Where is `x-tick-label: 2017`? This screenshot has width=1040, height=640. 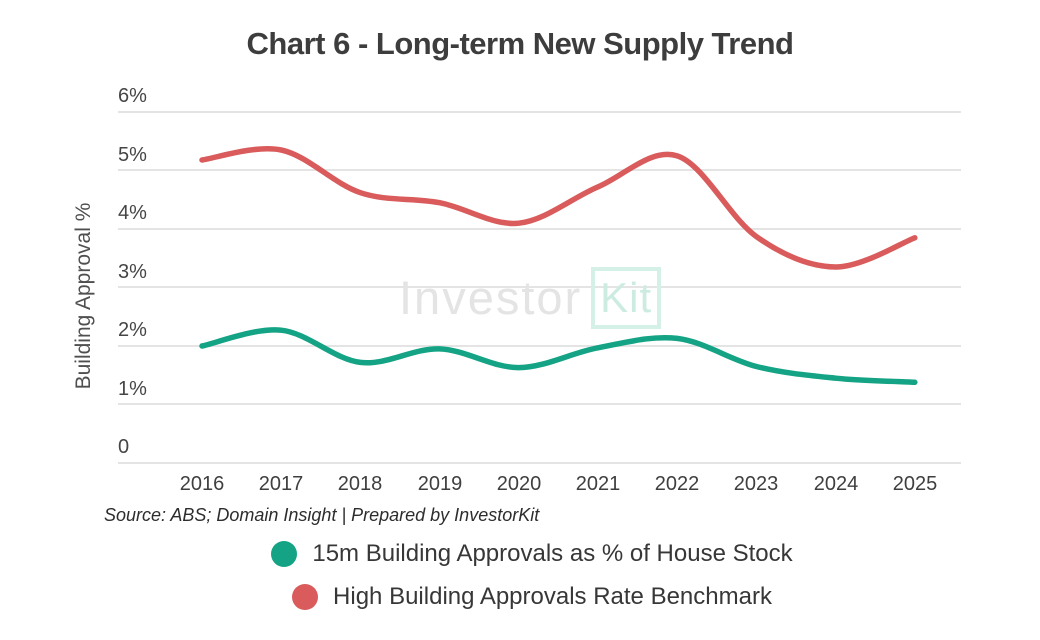
x-tick-label: 2017 is located at coordinates (281, 484).